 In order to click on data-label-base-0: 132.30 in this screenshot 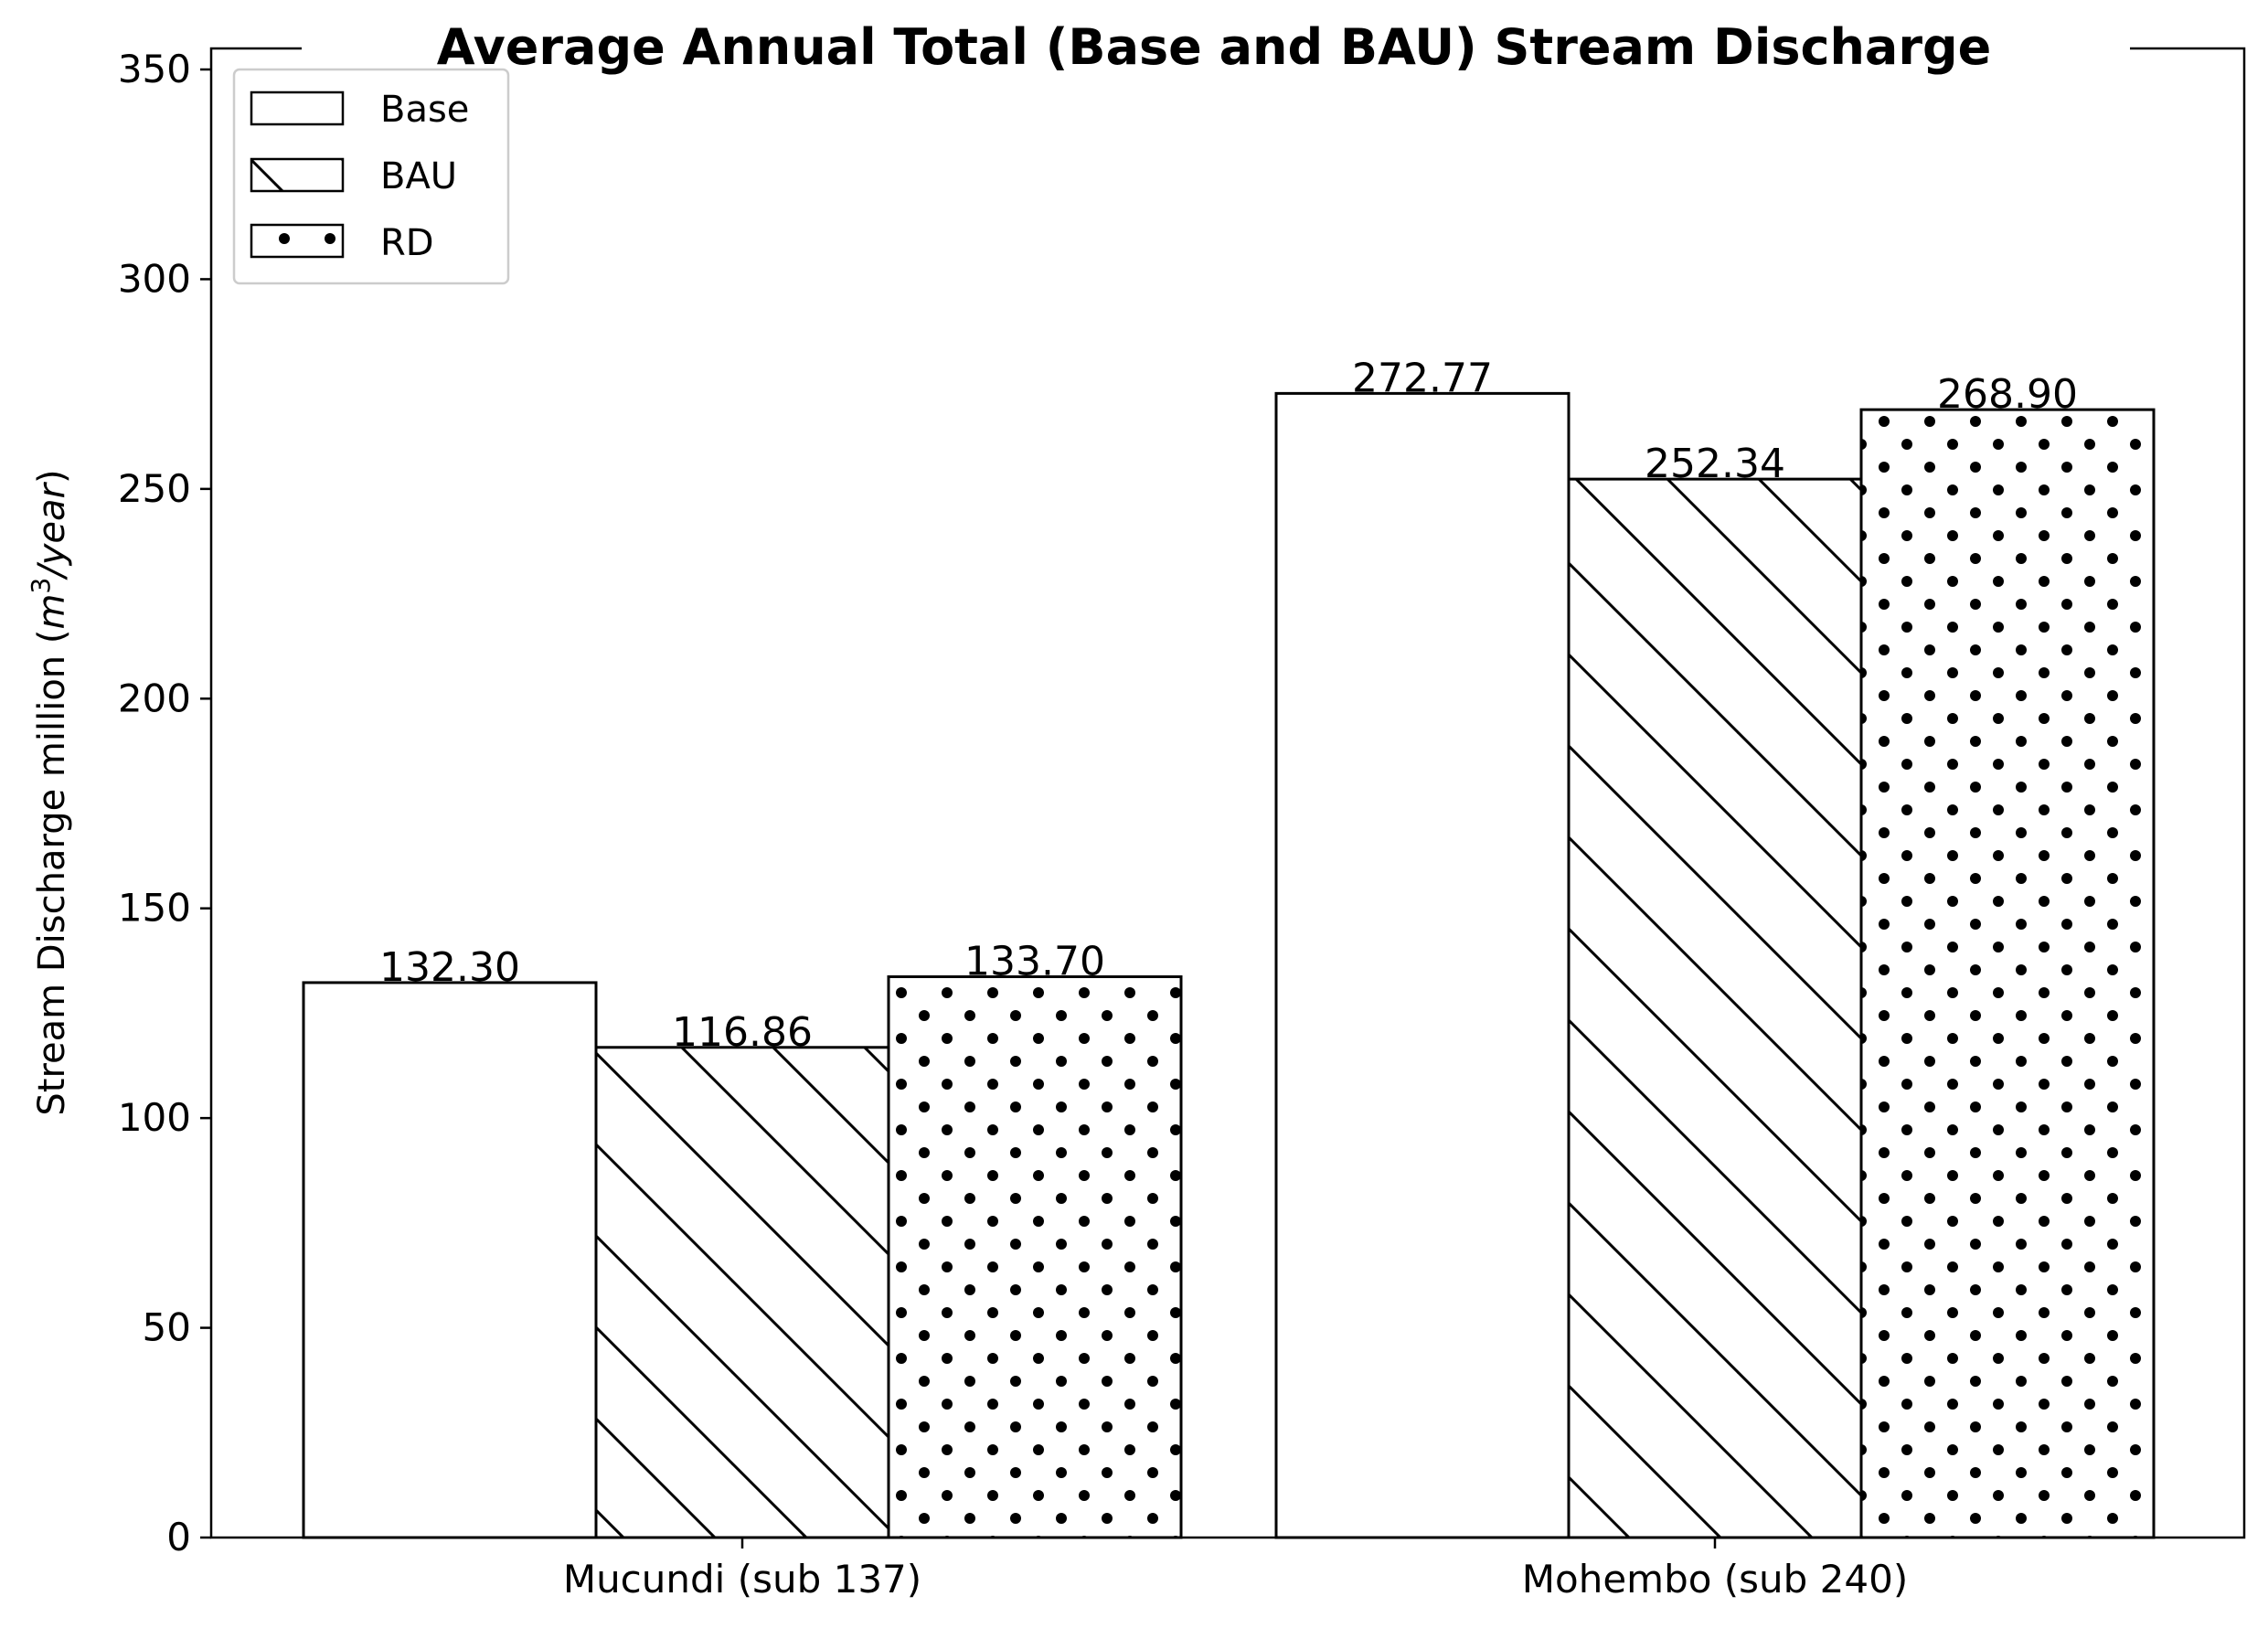, I will do `click(449, 968)`.